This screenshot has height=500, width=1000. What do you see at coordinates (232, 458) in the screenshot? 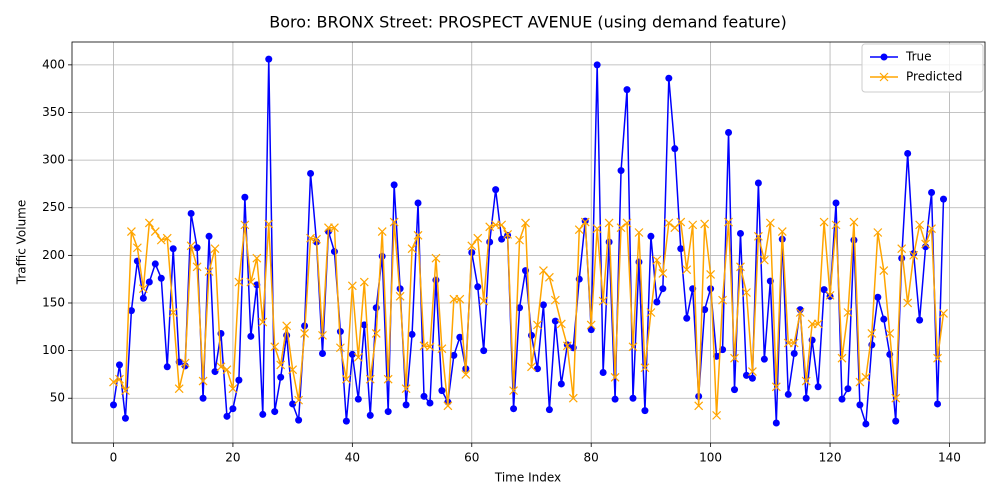
I see `x-tick-label: 20` at bounding box center [232, 458].